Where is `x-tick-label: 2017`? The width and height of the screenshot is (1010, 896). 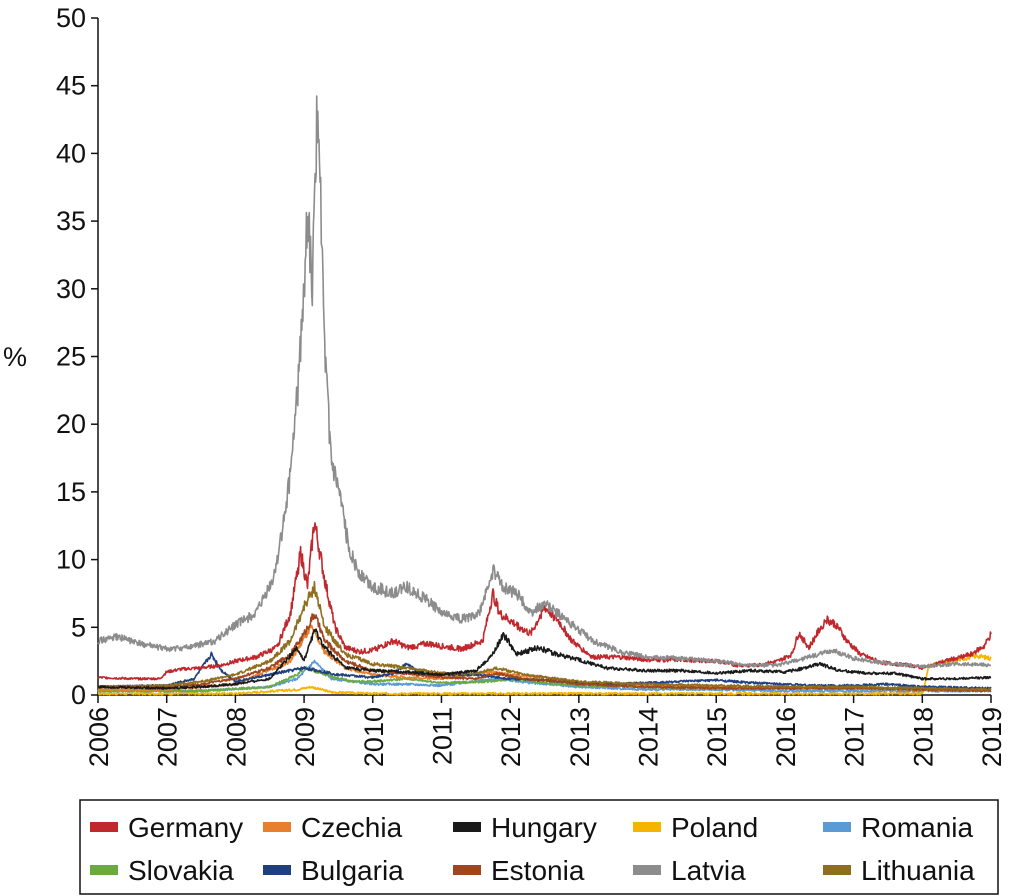 x-tick-label: 2017 is located at coordinates (855, 737).